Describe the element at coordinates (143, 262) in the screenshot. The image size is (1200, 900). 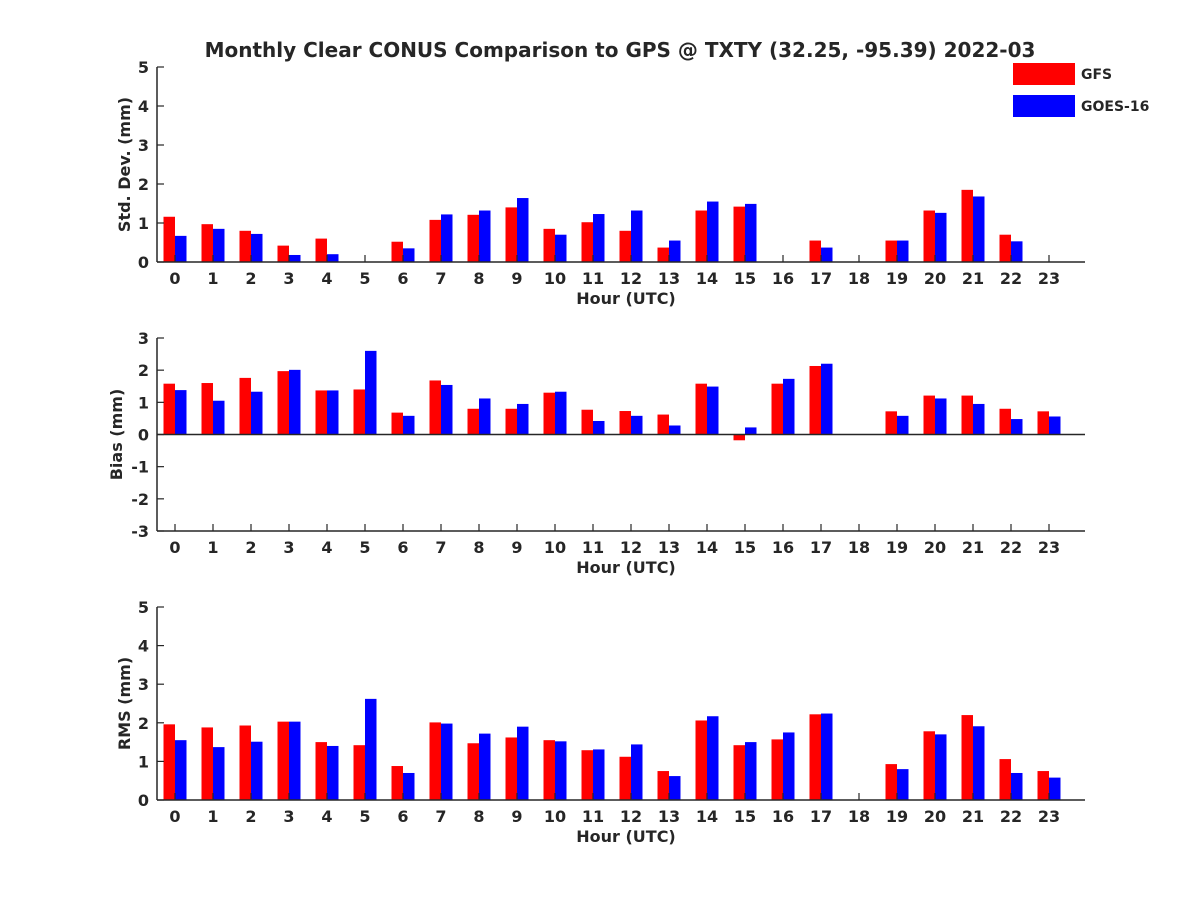
I see `y-tick-label: 0` at that location.